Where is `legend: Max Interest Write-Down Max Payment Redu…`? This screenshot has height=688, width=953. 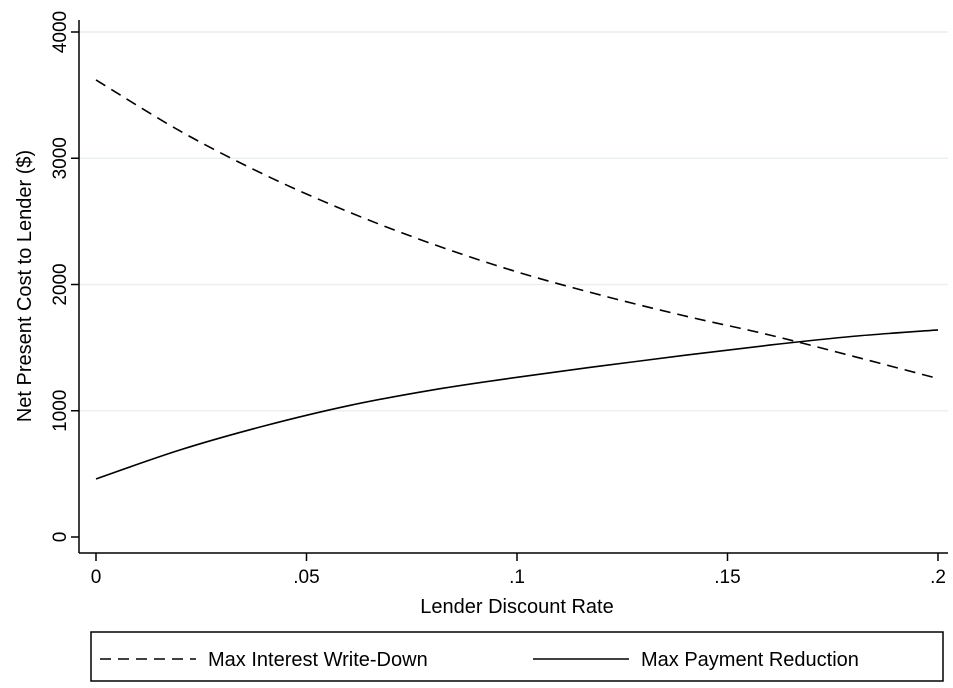 legend: Max Interest Write-Down Max Payment Redu… is located at coordinates (517, 656).